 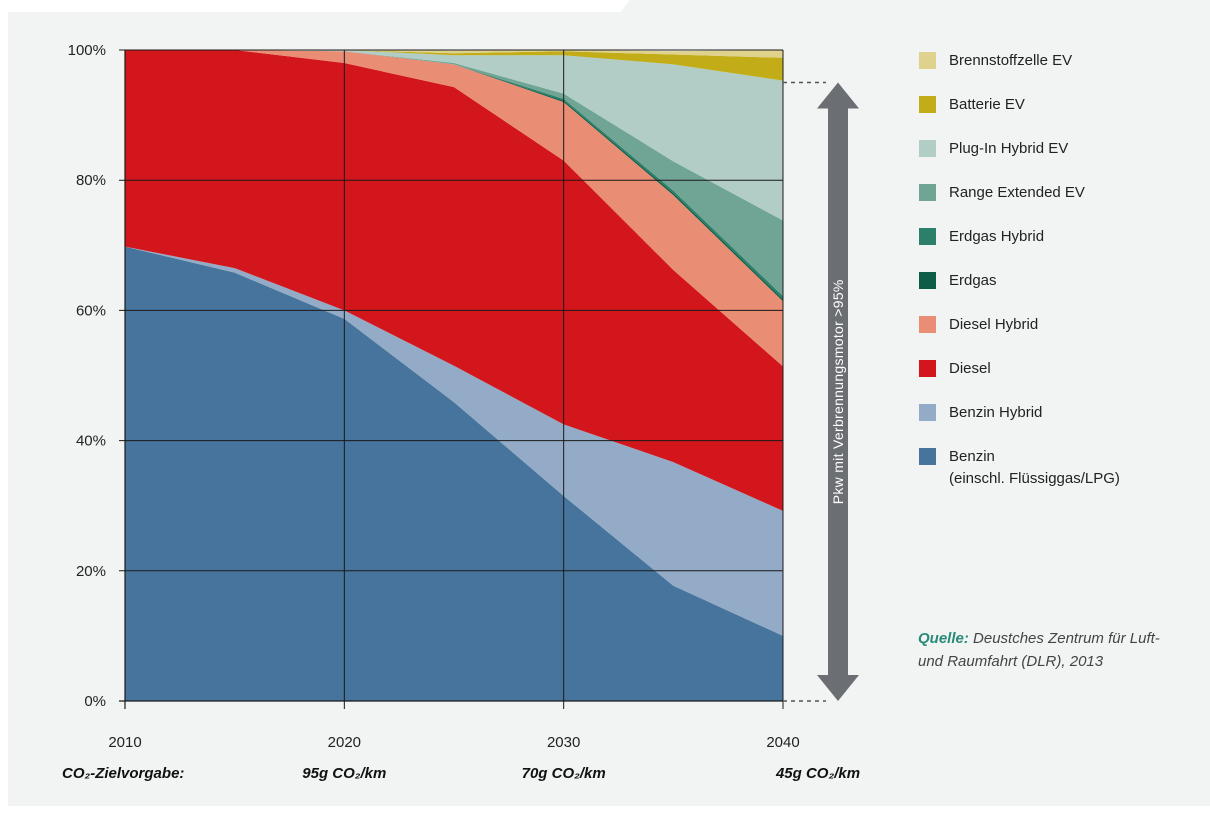 I want to click on combustion-engine-annotation: Pkw mit Verbrennungsmotor >95%, so click(x=821, y=391).